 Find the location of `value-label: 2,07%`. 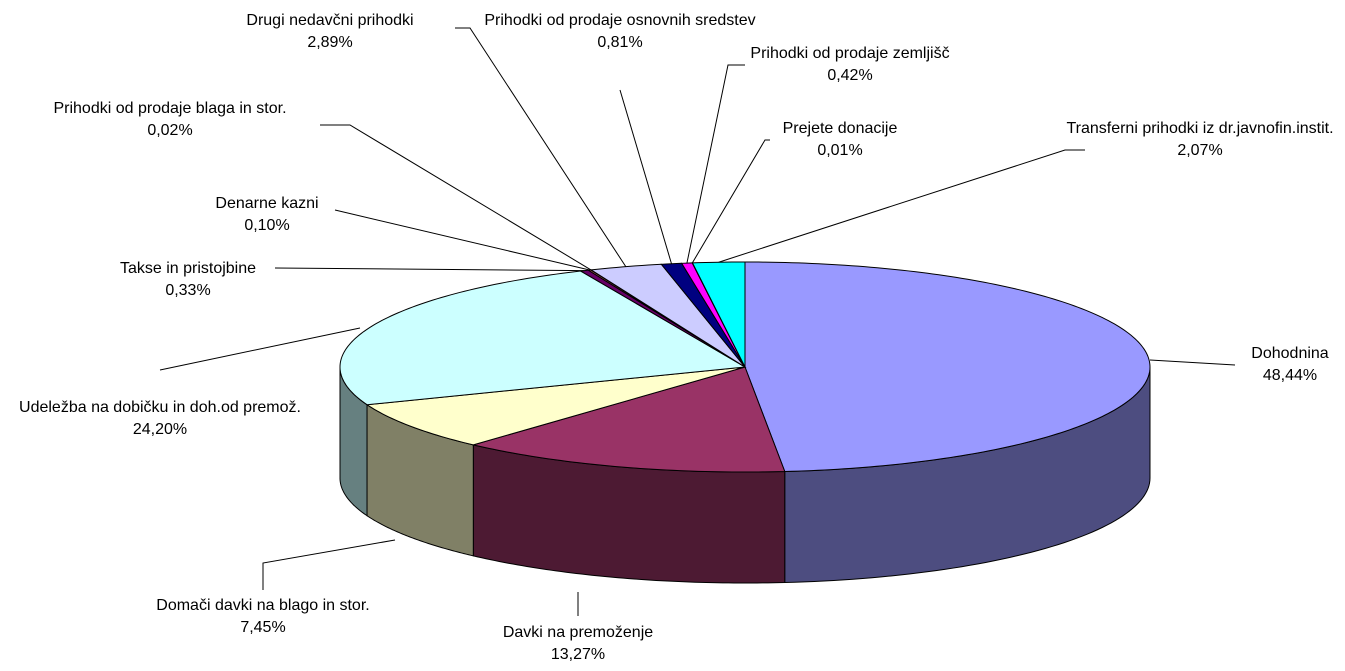

value-label: 2,07% is located at coordinates (1200, 150).